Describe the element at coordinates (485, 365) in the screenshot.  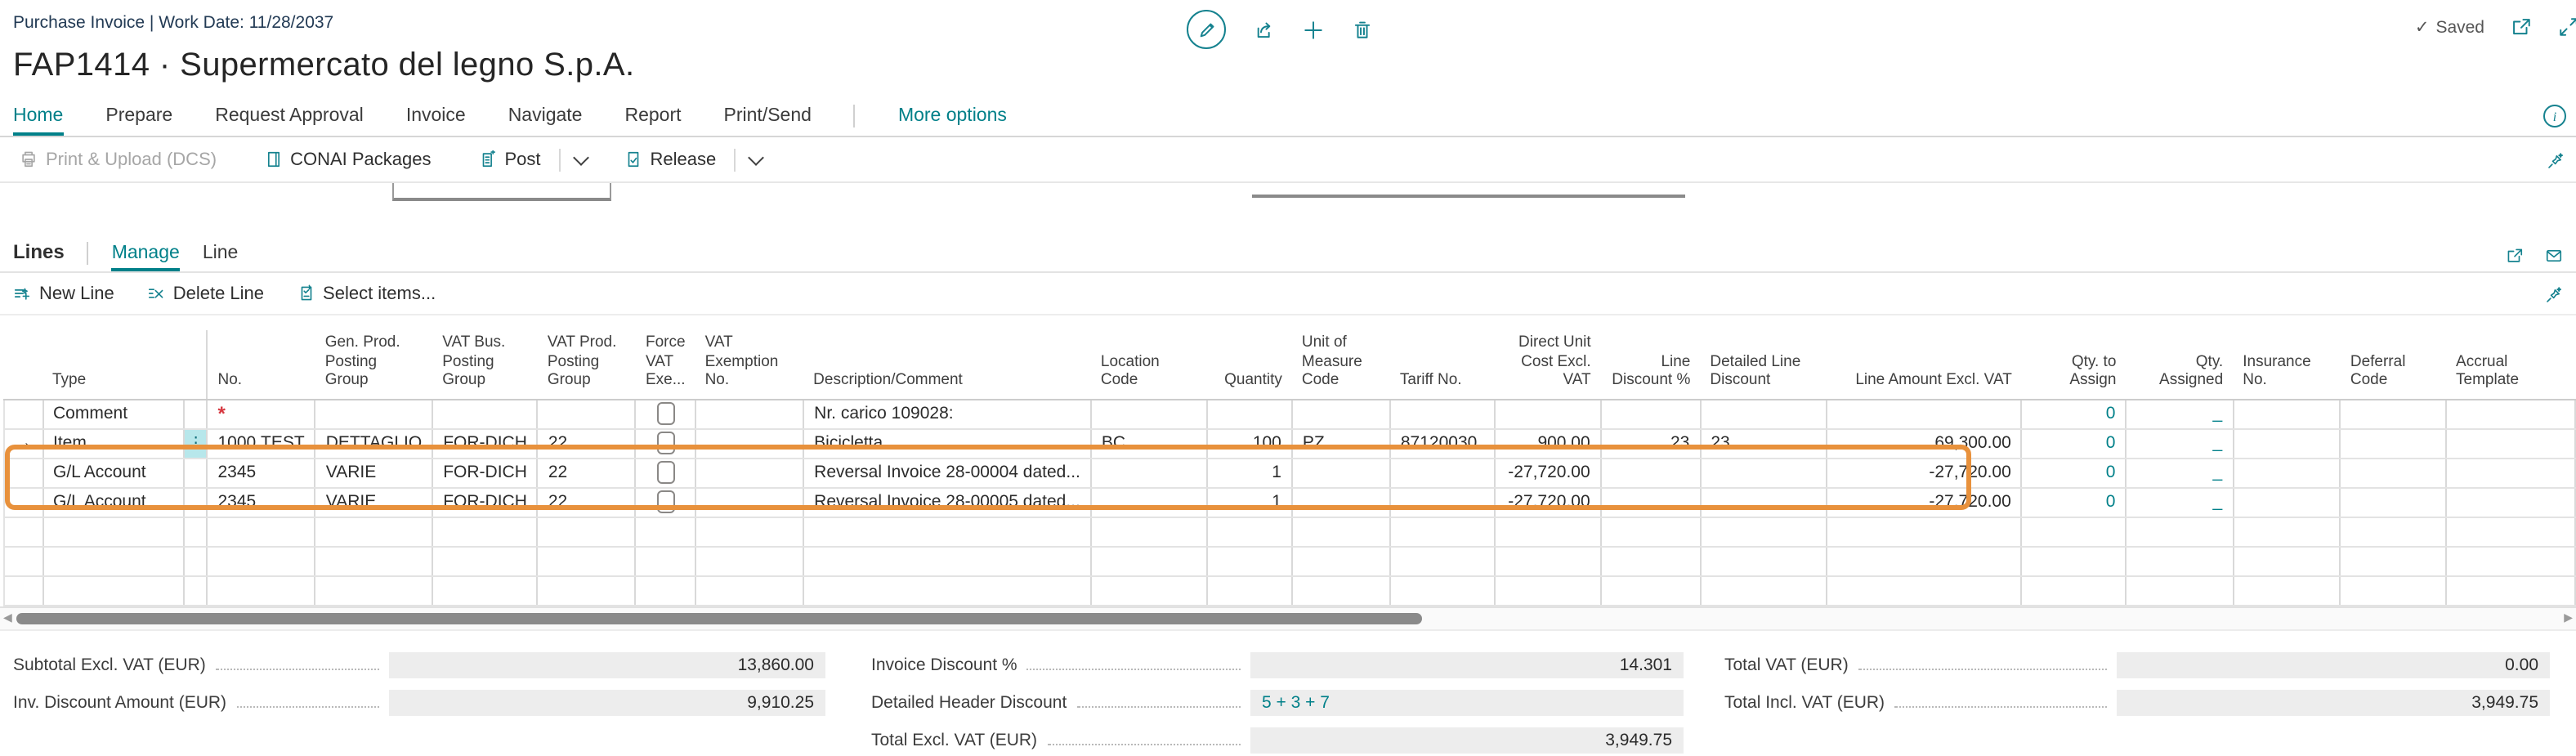
I see `column-header-vat_bus: VAT Bus. Posting Group` at that location.